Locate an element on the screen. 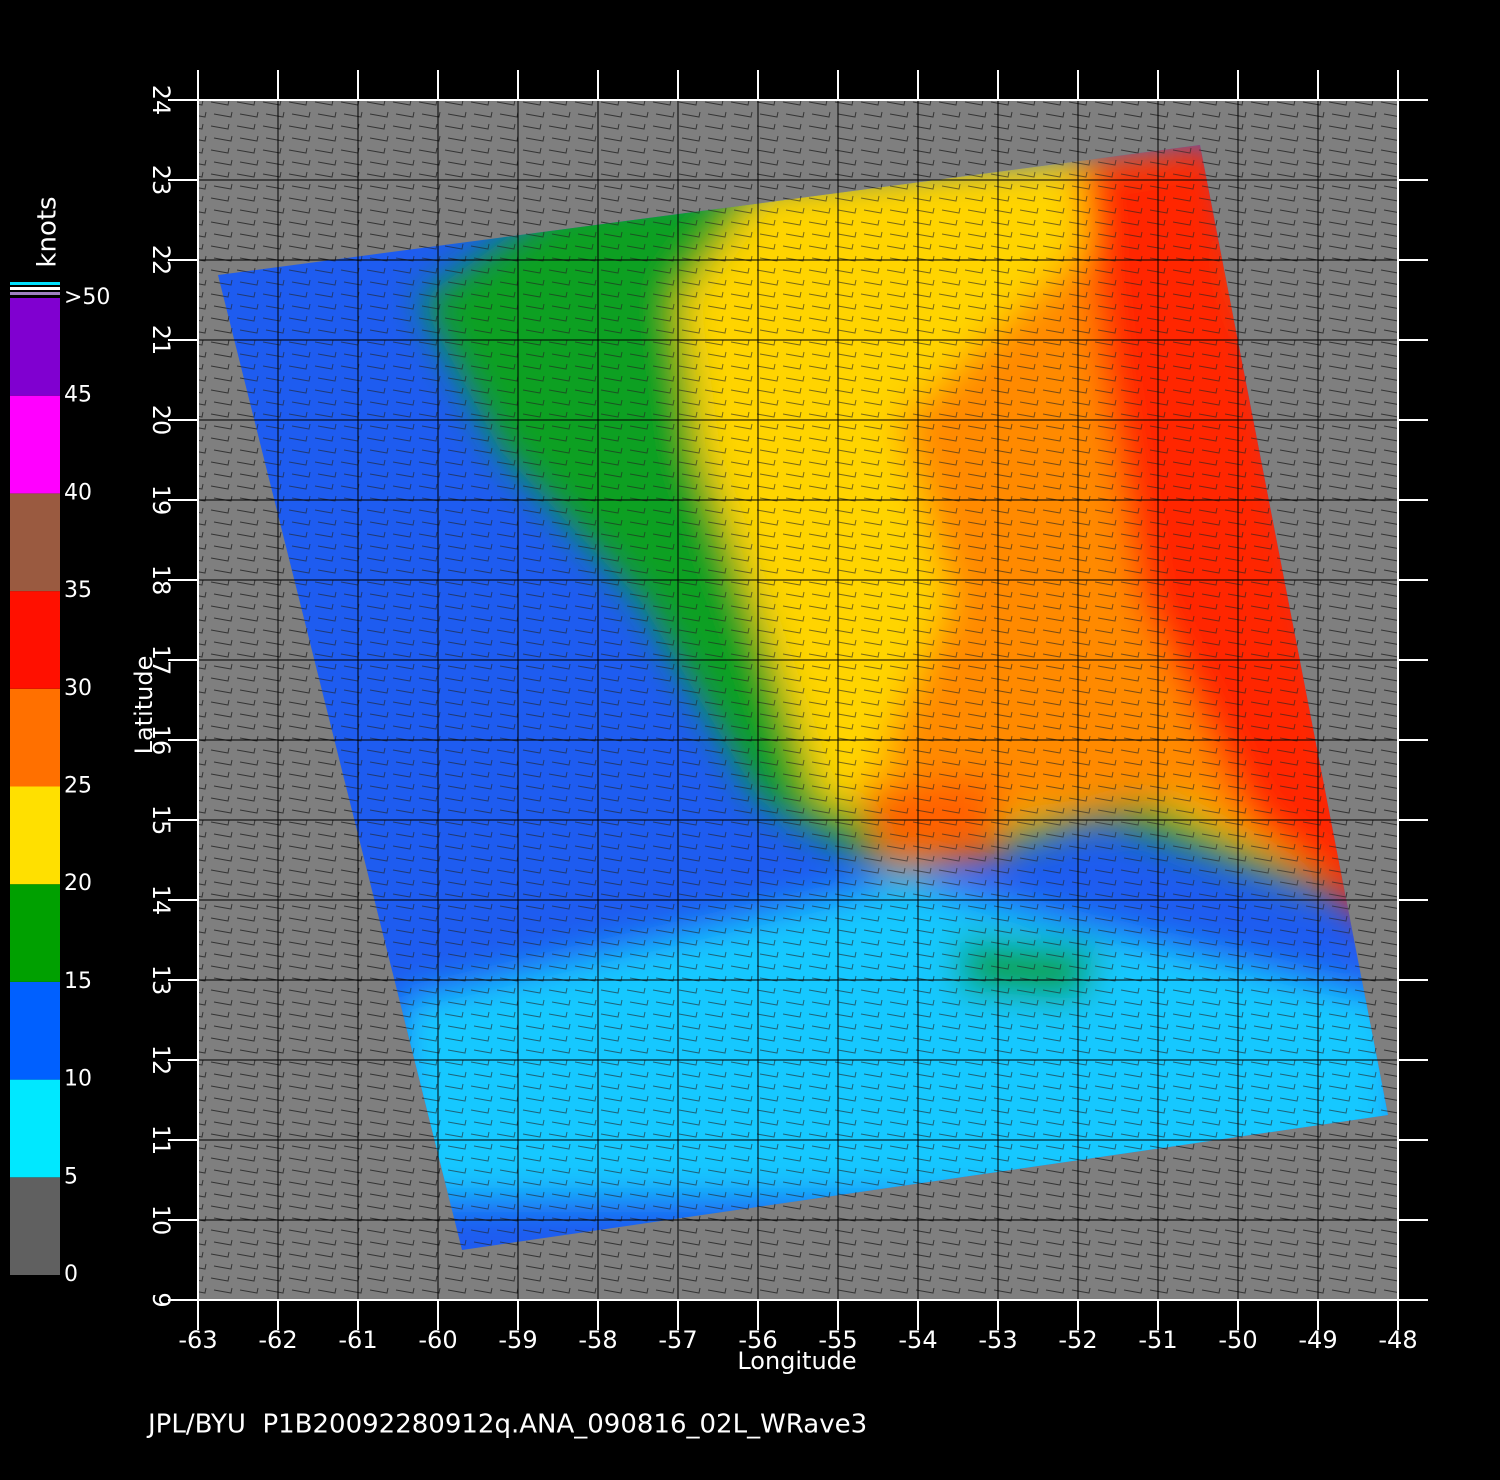 This screenshot has height=1480, width=1500. colorbar-label: knots is located at coordinates (48, 231).